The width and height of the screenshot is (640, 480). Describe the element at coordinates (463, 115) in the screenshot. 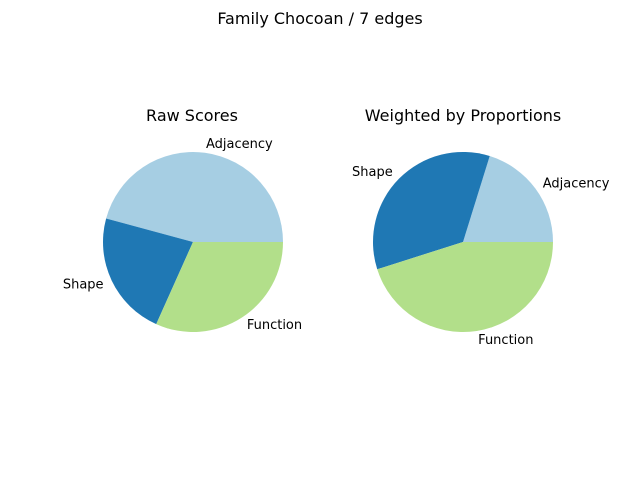

I see `chart-title: Weighted by Proportions` at that location.